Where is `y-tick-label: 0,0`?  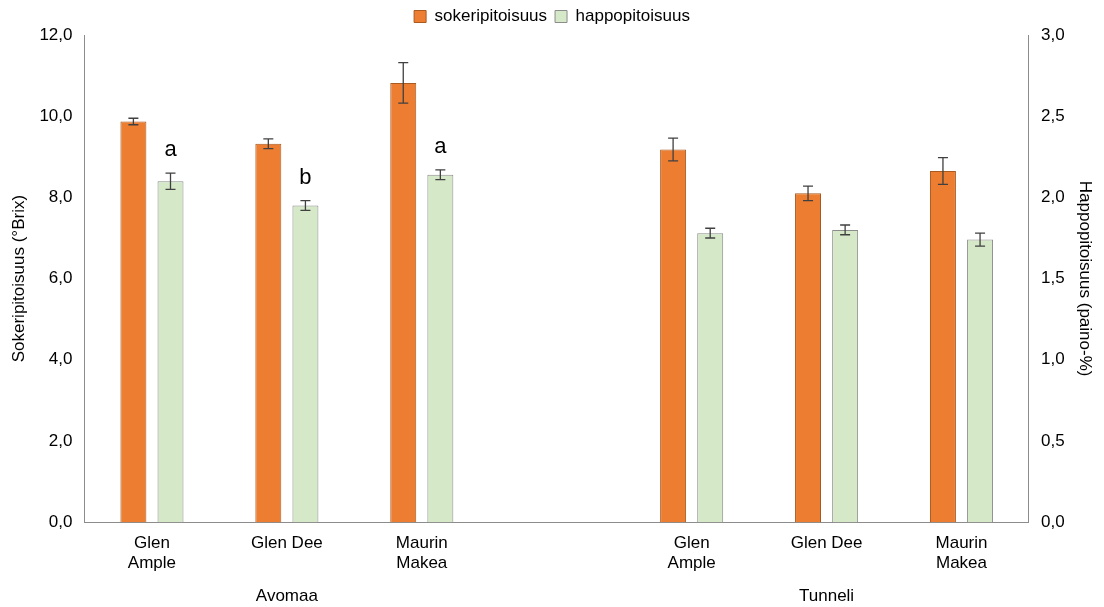
y-tick-label: 0,0 is located at coordinates (60, 521).